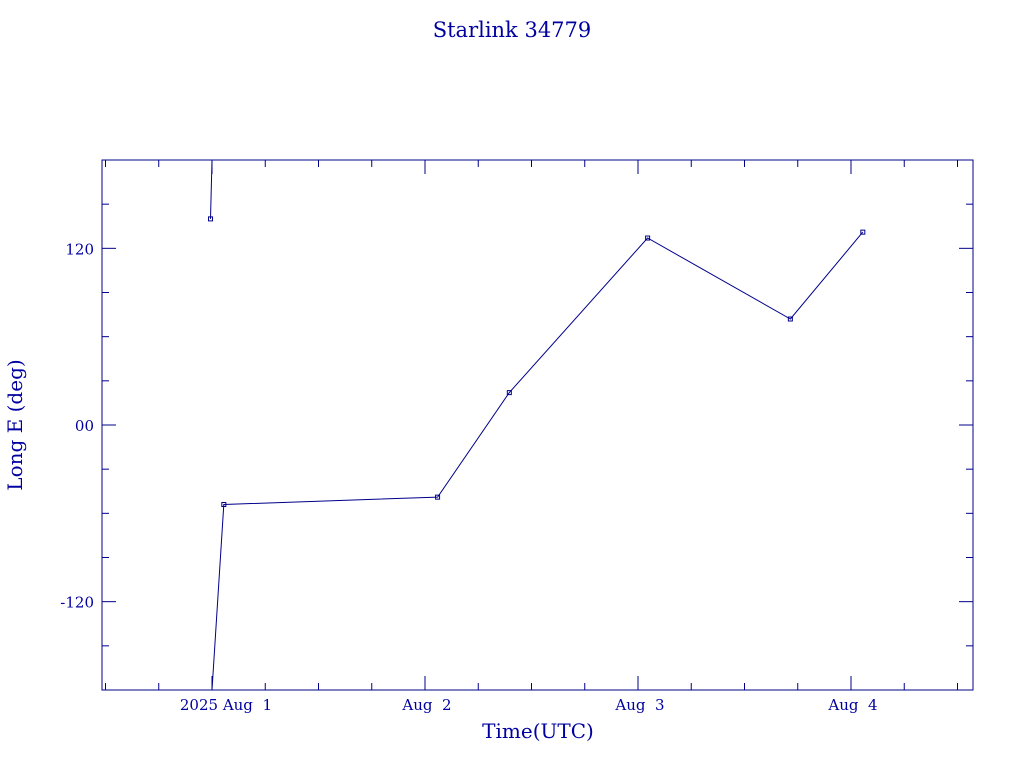 This screenshot has width=1024, height=768. What do you see at coordinates (79, 249) in the screenshot?
I see `y-tick-label: 120` at bounding box center [79, 249].